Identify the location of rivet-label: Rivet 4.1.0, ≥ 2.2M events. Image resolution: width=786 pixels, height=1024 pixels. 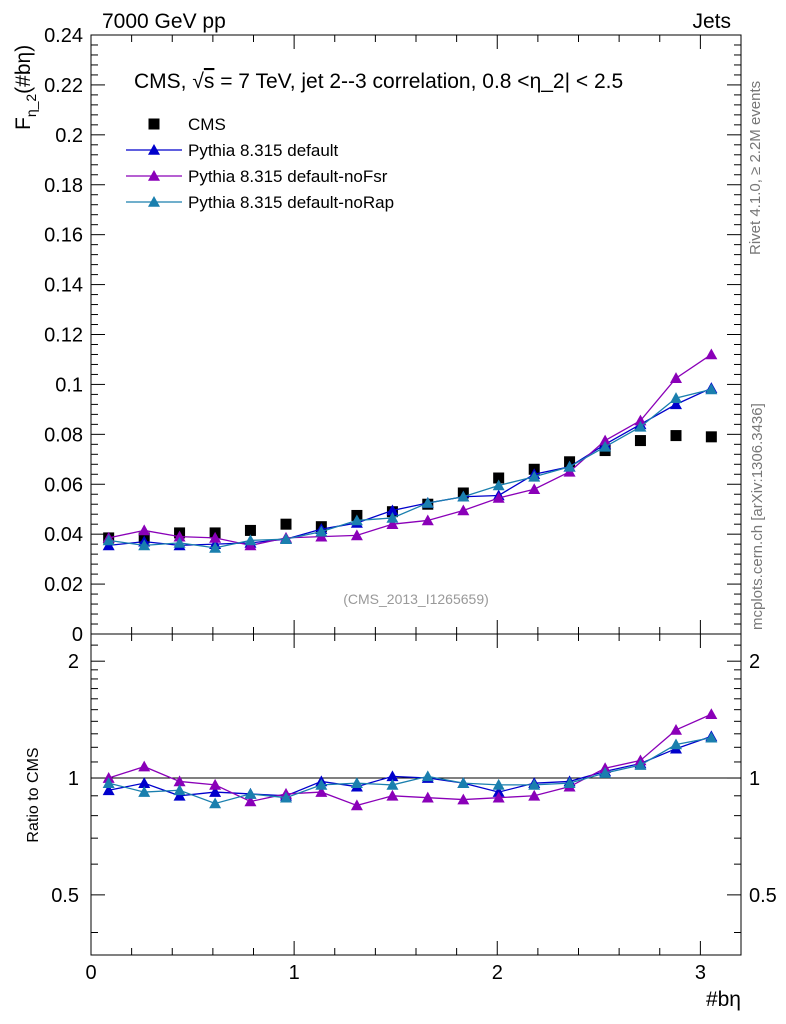
(755, 168).